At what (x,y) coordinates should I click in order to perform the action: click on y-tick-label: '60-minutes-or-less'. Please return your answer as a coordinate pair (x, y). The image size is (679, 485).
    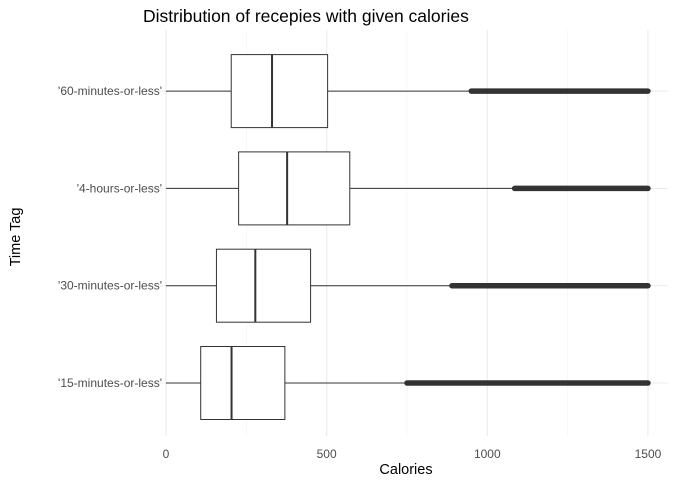
    Looking at the image, I should click on (110, 91).